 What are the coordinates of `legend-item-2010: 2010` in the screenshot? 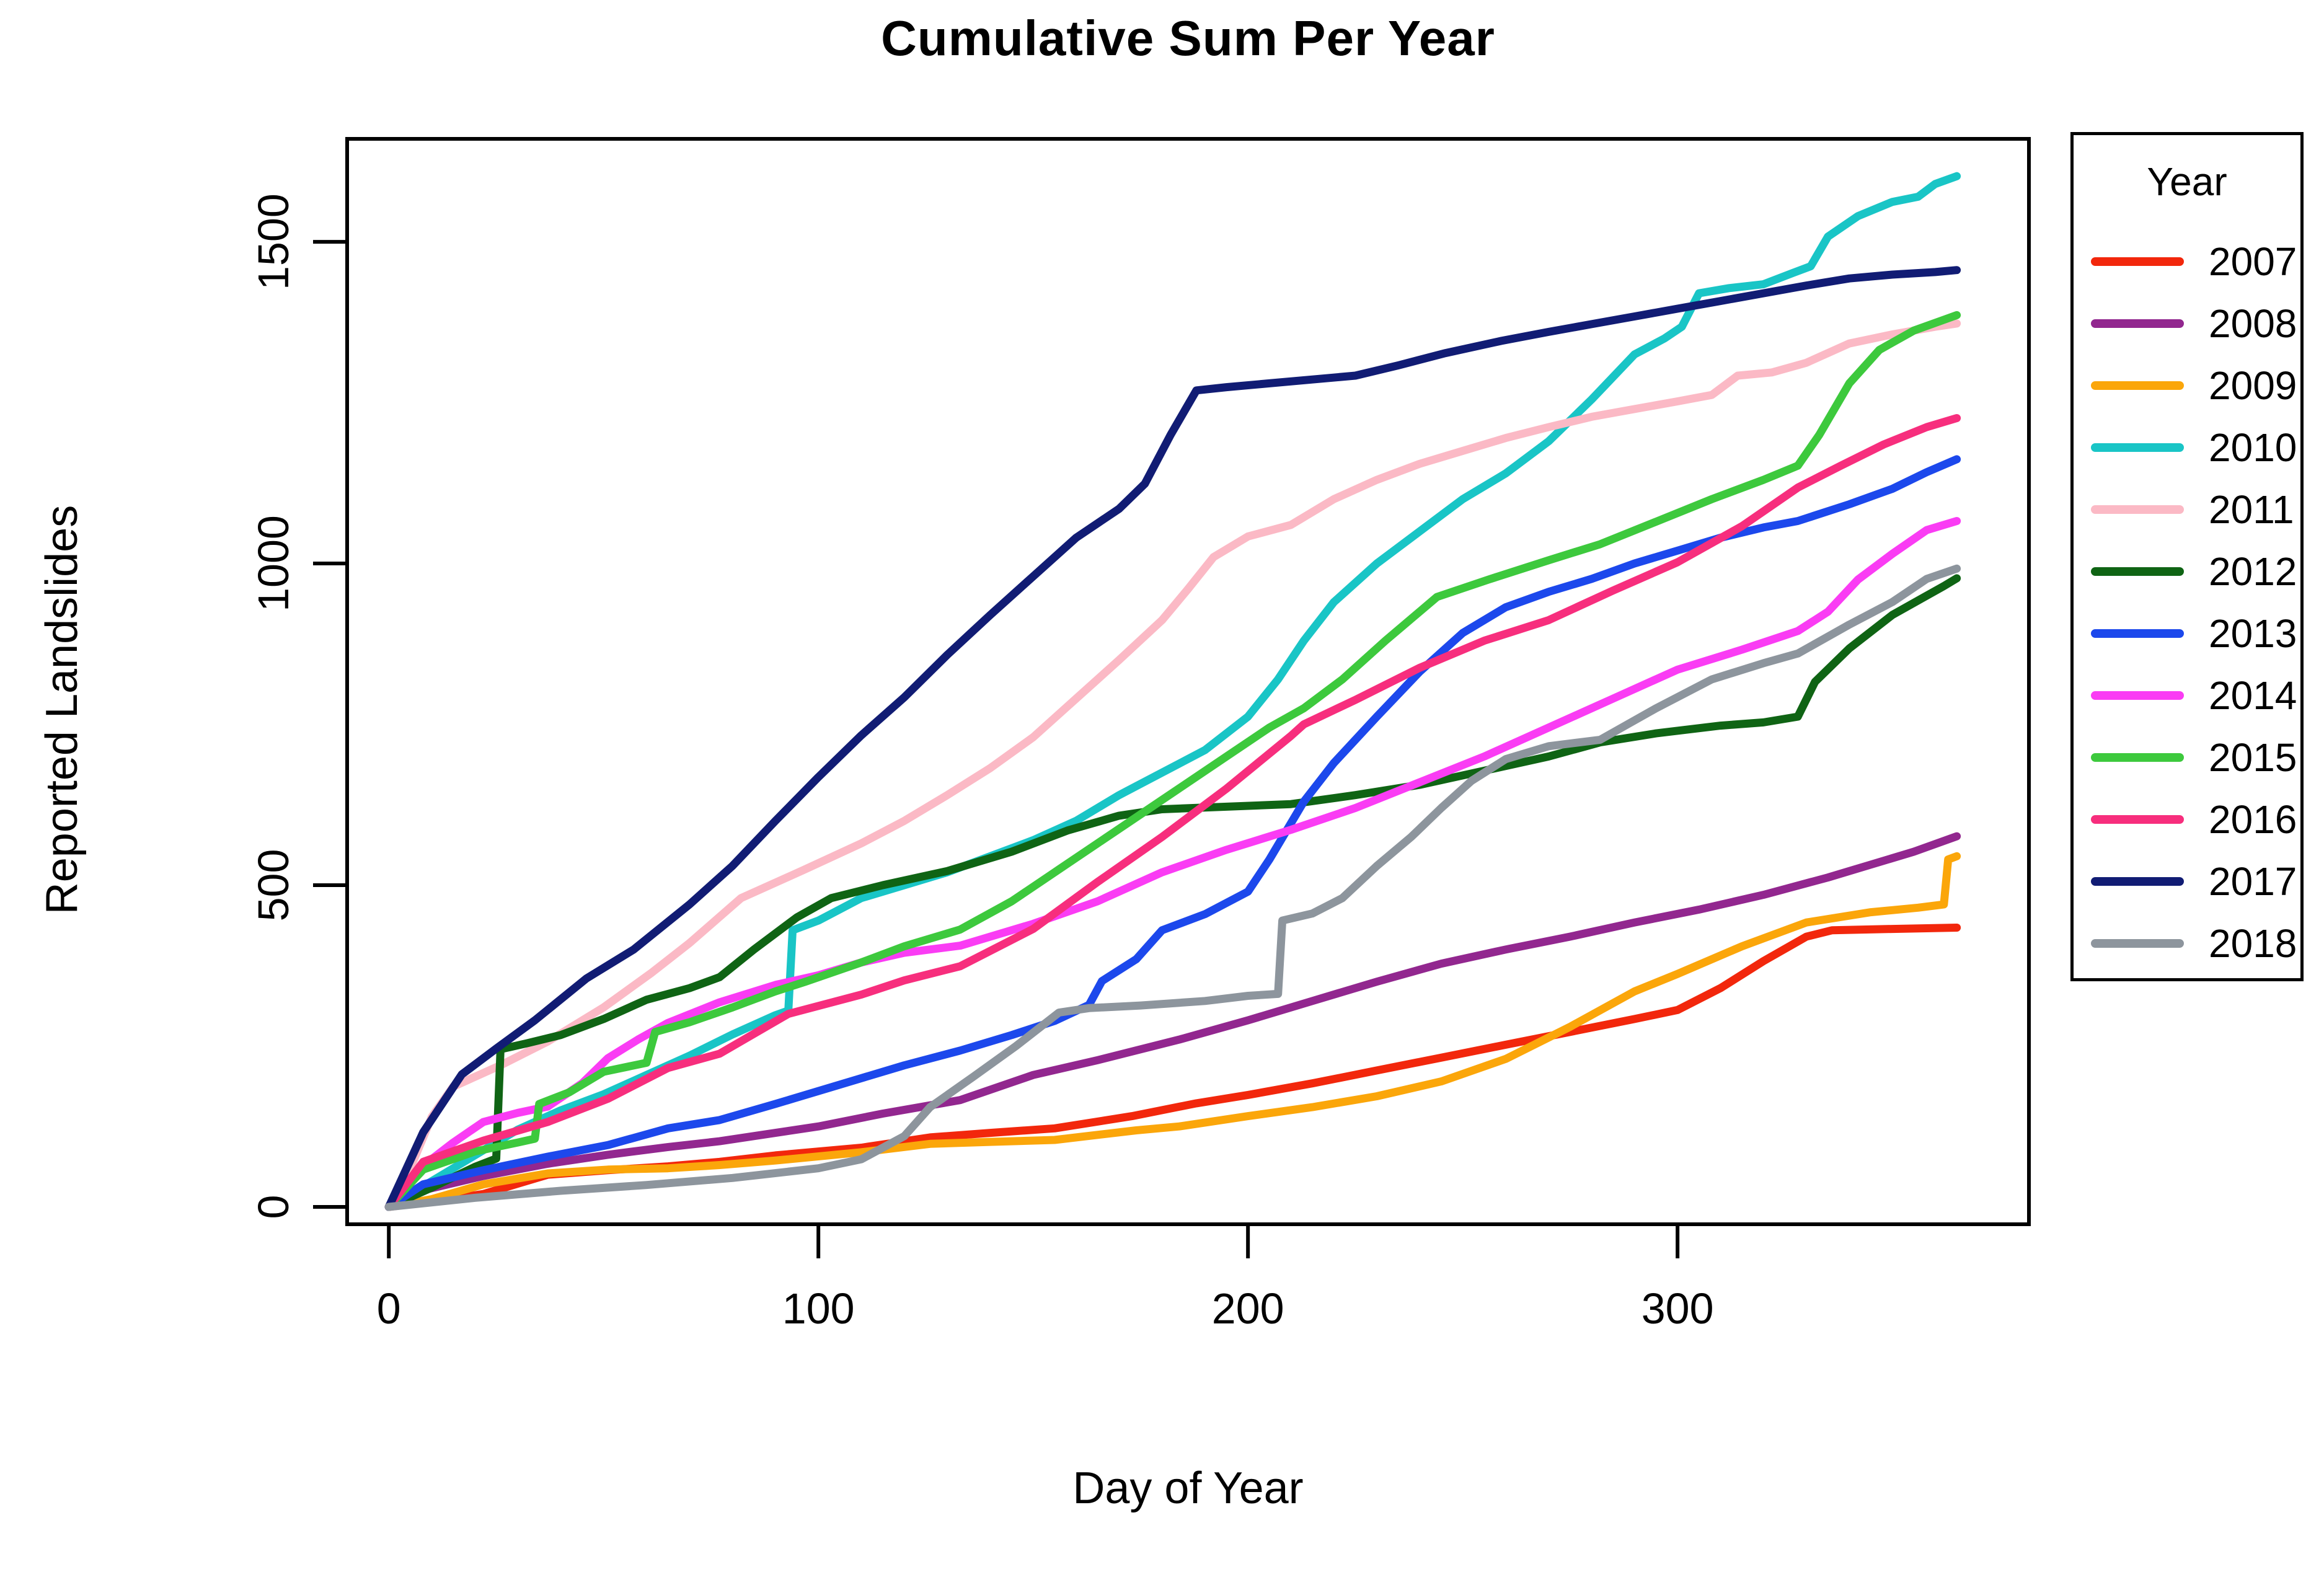 It's located at (2187, 448).